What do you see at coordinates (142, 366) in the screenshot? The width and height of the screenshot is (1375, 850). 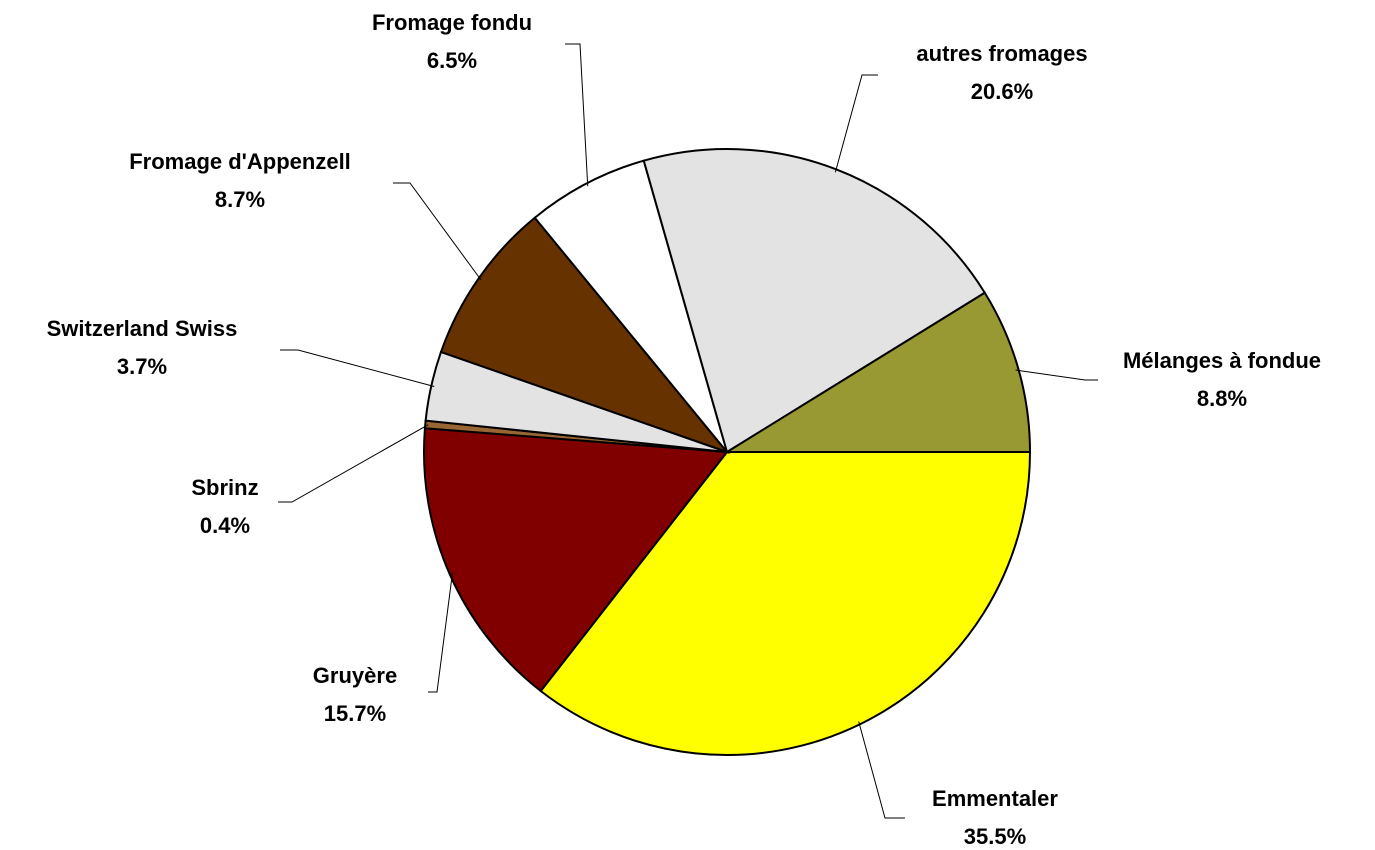 I see `slice-value-label: 3.7%` at bounding box center [142, 366].